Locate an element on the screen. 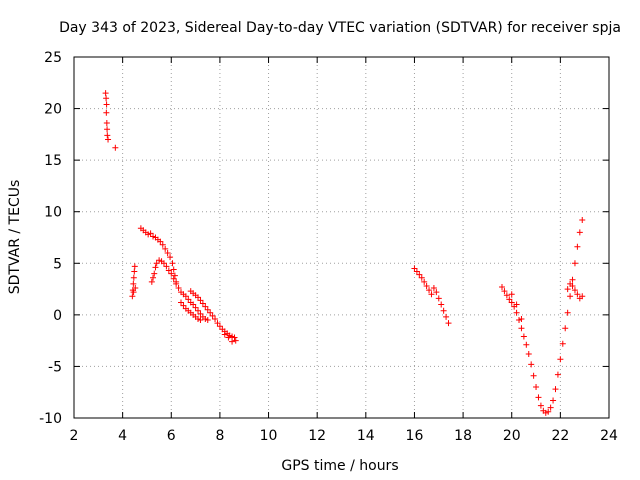 This screenshot has height=480, width=640. x-tick-label: 8 is located at coordinates (219, 436).